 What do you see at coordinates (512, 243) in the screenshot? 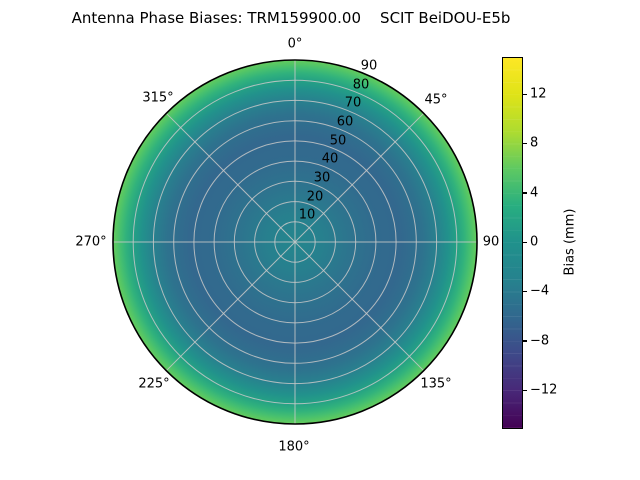
I see `colorbar` at bounding box center [512, 243].